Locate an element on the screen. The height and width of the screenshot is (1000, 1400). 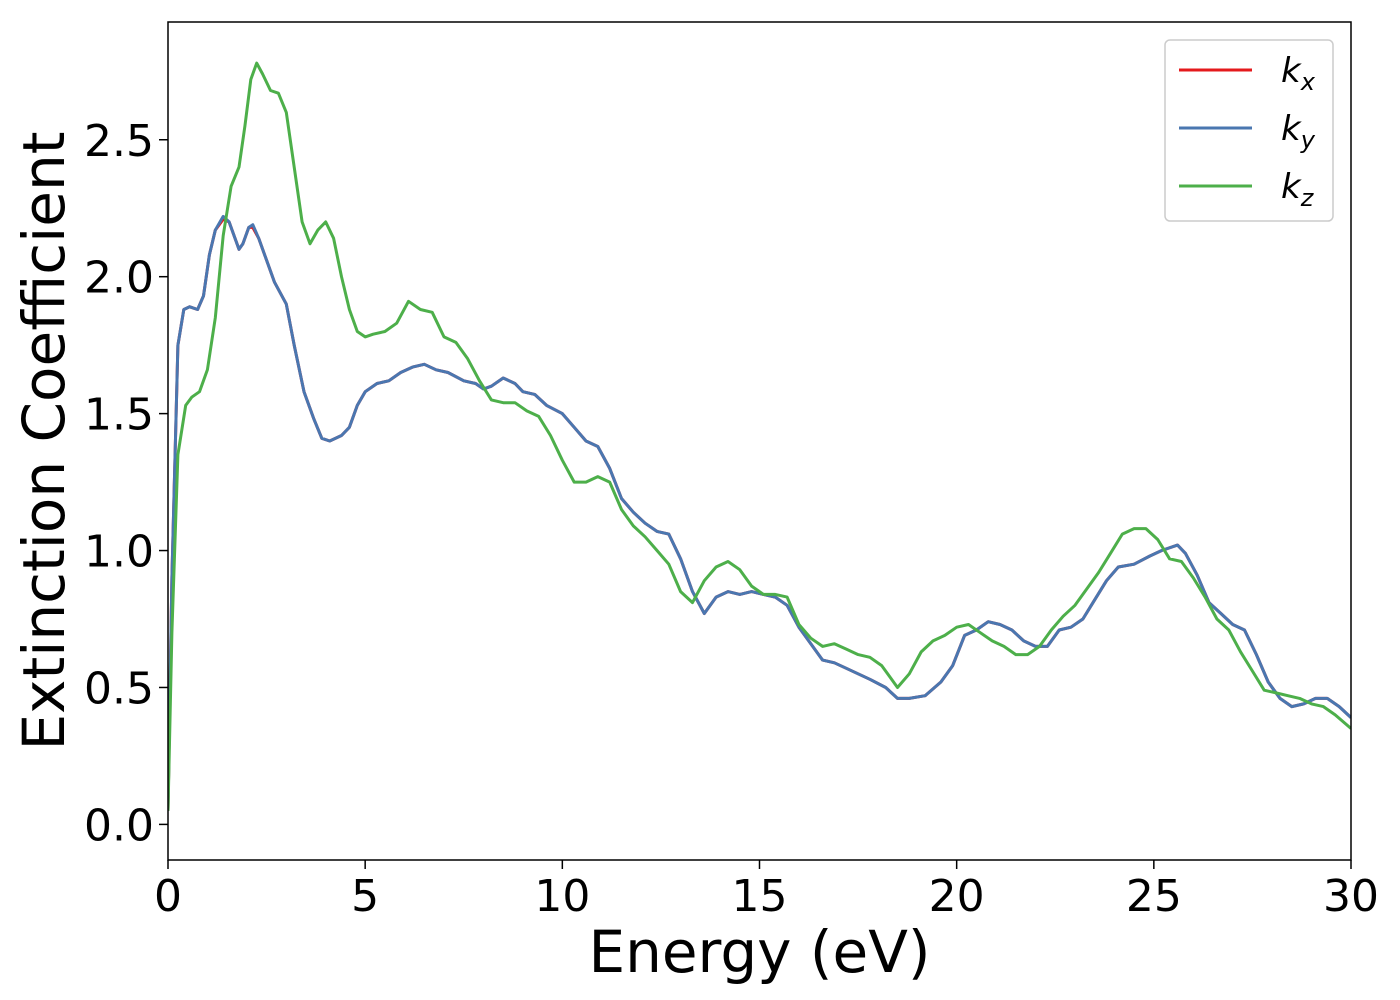
x-tick-label: 5 is located at coordinates (365, 896).